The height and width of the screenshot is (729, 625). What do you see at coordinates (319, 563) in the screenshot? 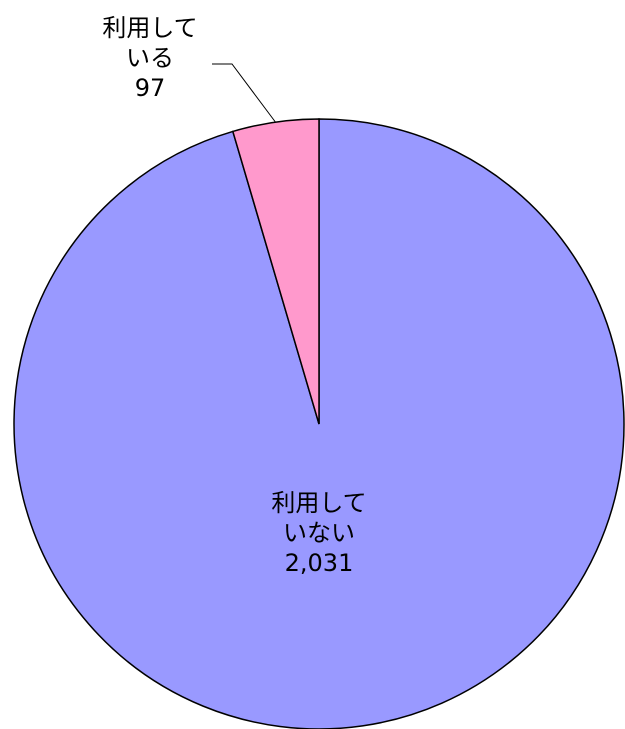
I see `value-label: 2,031` at bounding box center [319, 563].